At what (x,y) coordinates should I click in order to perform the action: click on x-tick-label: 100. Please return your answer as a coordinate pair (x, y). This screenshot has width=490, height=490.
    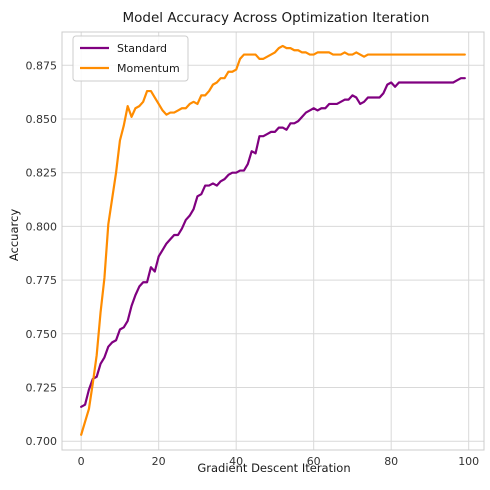
    Looking at the image, I should click on (468, 461).